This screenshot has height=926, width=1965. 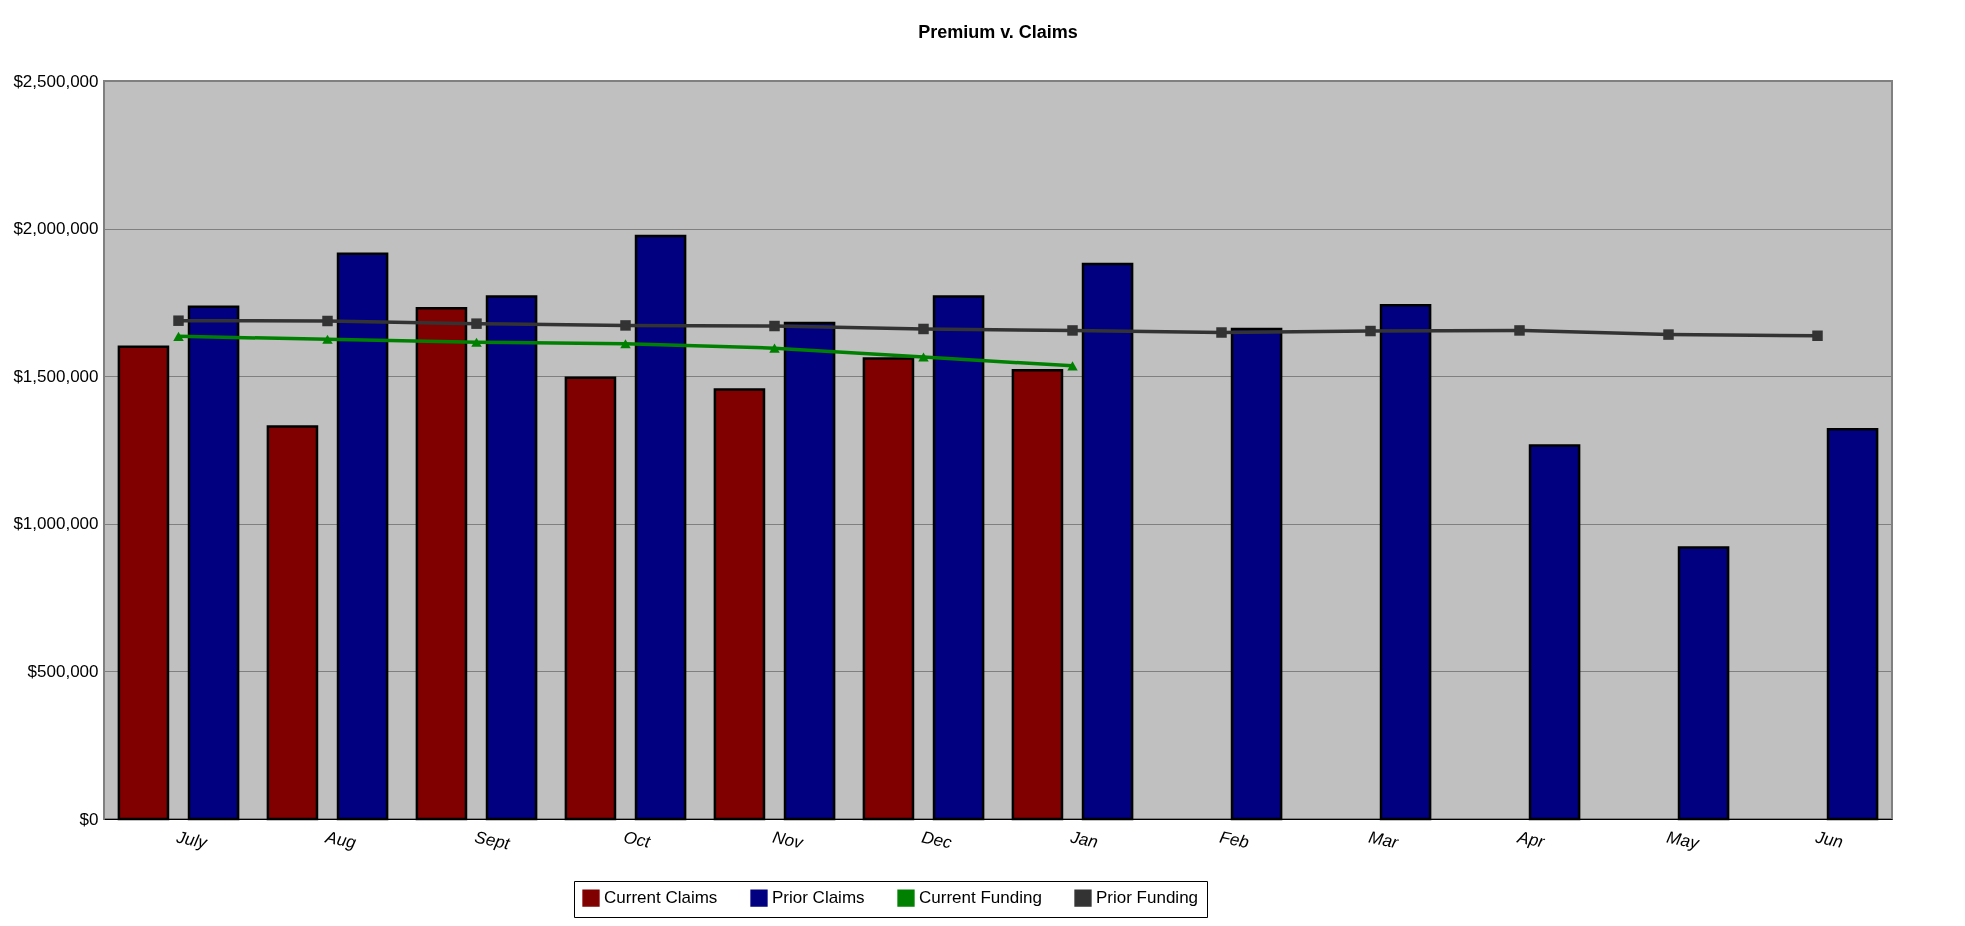 What do you see at coordinates (63, 671) in the screenshot?
I see `y-tick-label: $500,000` at bounding box center [63, 671].